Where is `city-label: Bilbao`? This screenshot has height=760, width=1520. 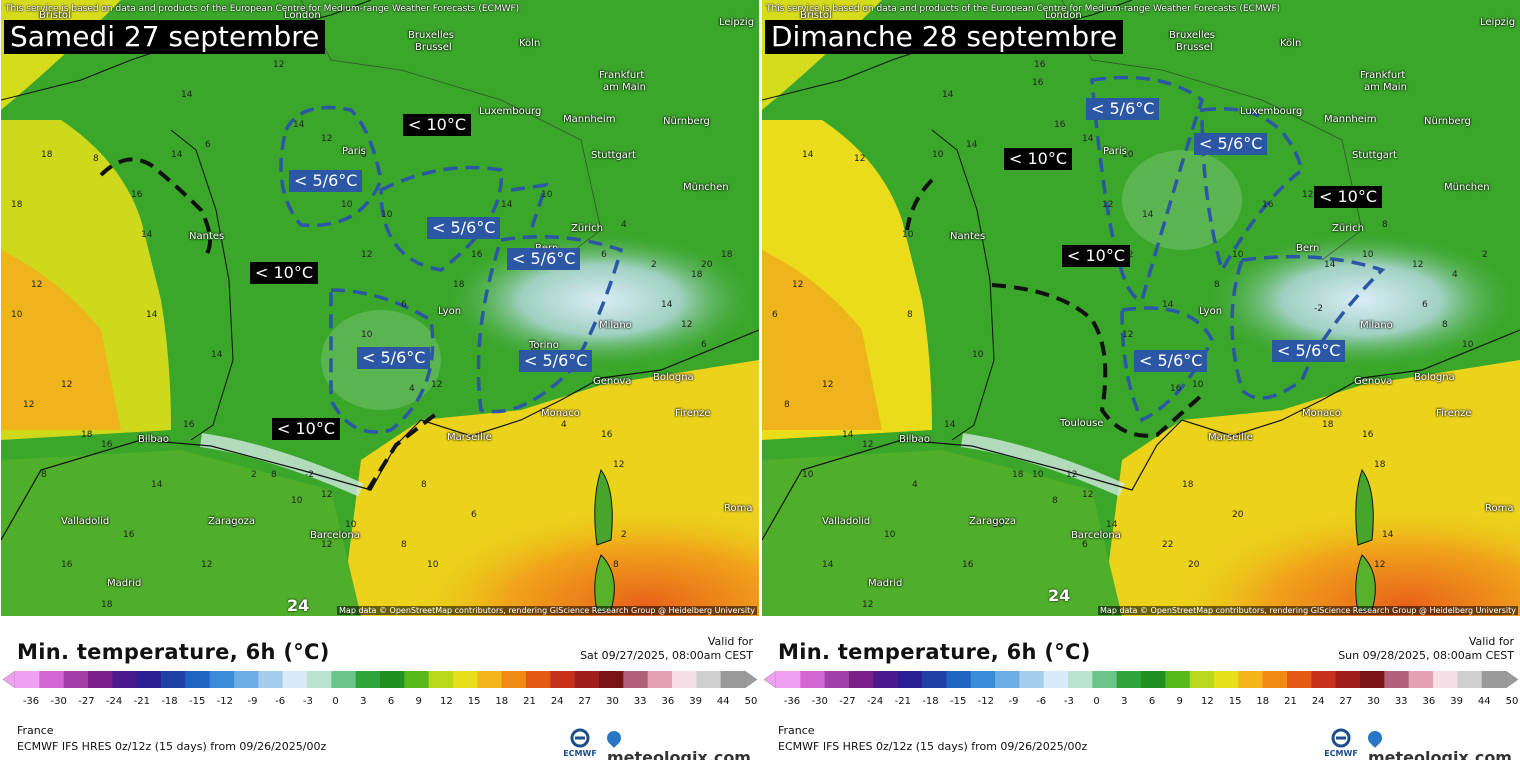
city-label: Bilbao is located at coordinates (915, 439).